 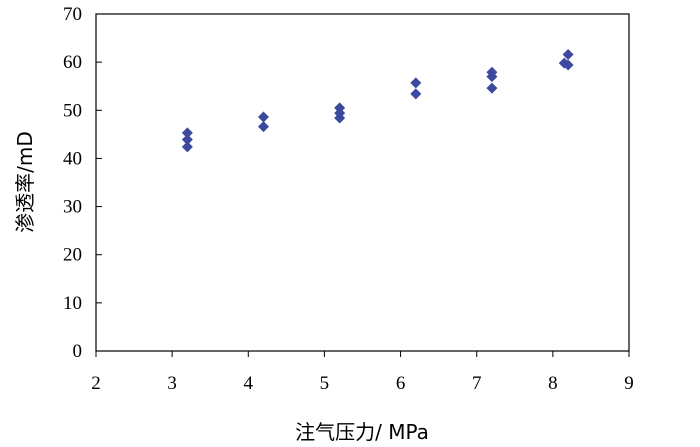 I want to click on y-axis-title: 渗透率/mD, so click(x=25, y=182).